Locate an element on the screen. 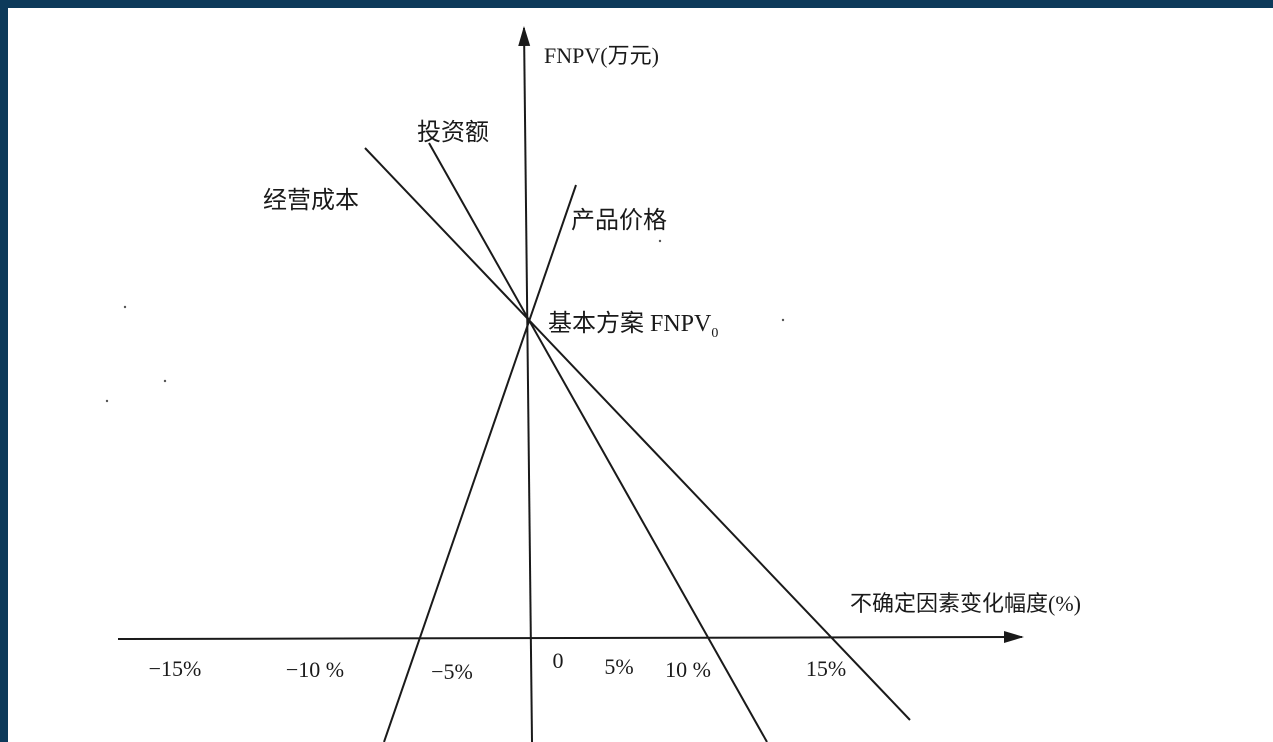  series-label-operating-cost: 经营成本 is located at coordinates (311, 200).